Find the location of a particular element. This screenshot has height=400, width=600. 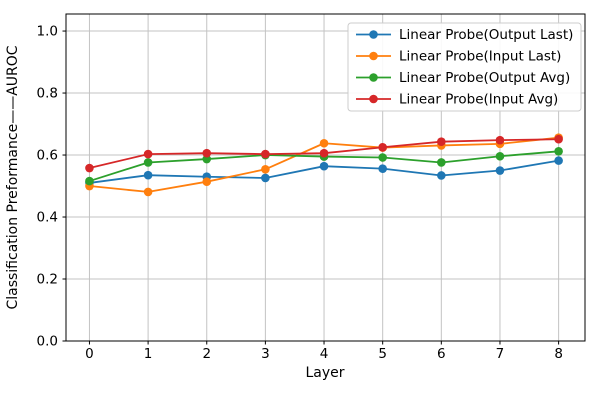

y-tick-label: 0.2 is located at coordinates (47, 280).